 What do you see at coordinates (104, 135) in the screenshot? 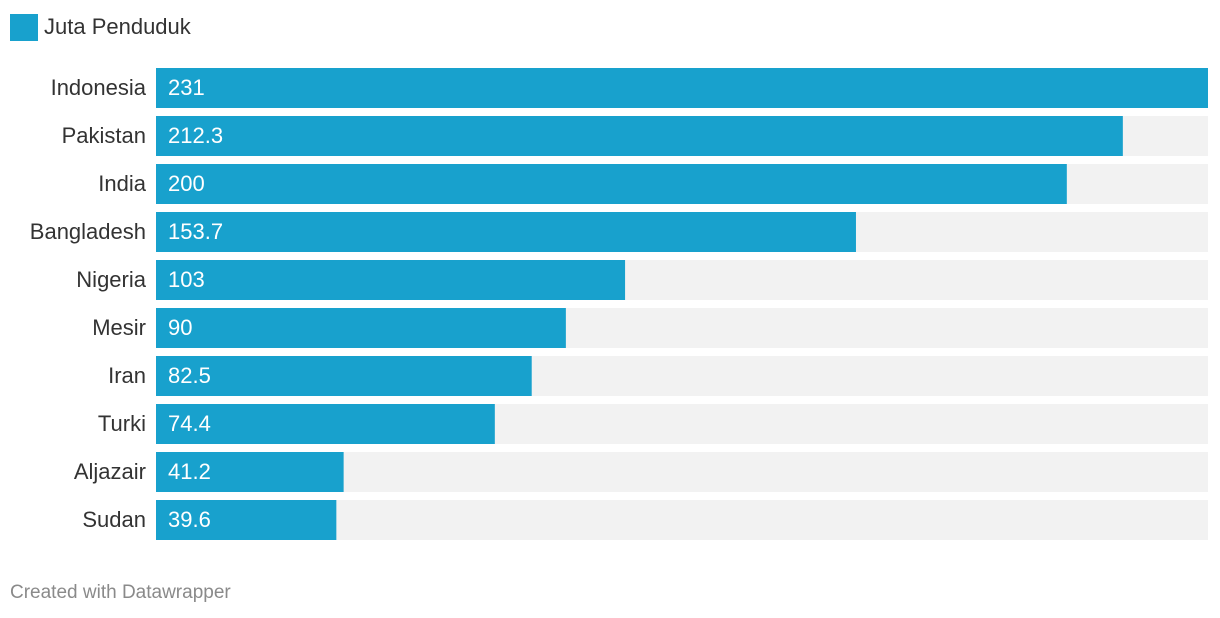
I see `category-label: Pakistan` at bounding box center [104, 135].